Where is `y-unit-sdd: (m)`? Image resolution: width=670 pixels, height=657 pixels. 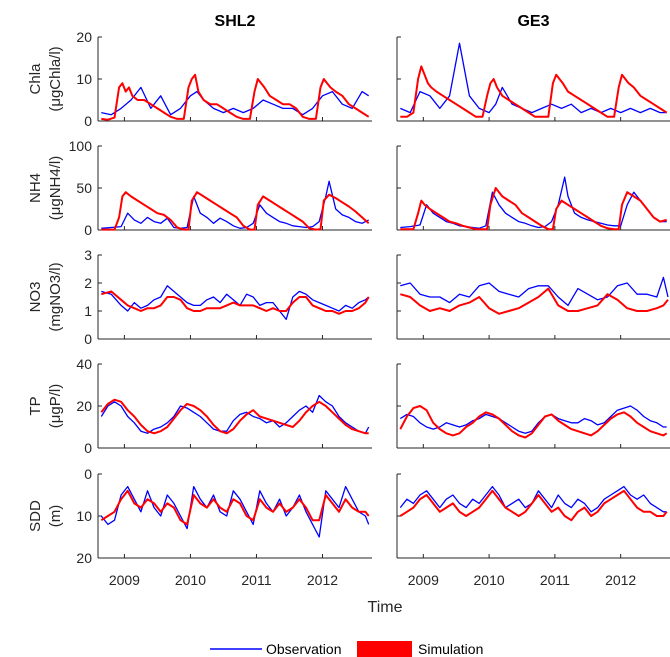 y-unit-sdd: (m) is located at coordinates (55, 516).